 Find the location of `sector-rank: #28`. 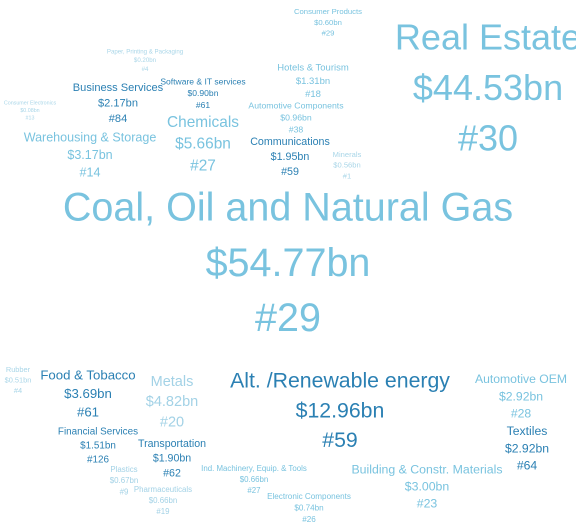

sector-rank: #28 is located at coordinates (521, 413).